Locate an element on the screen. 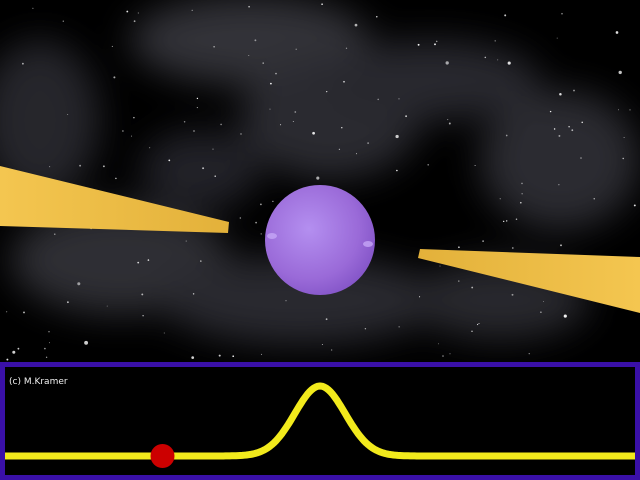 This screenshot has width=640, height=480. phase-marker-dot is located at coordinates (162, 456).